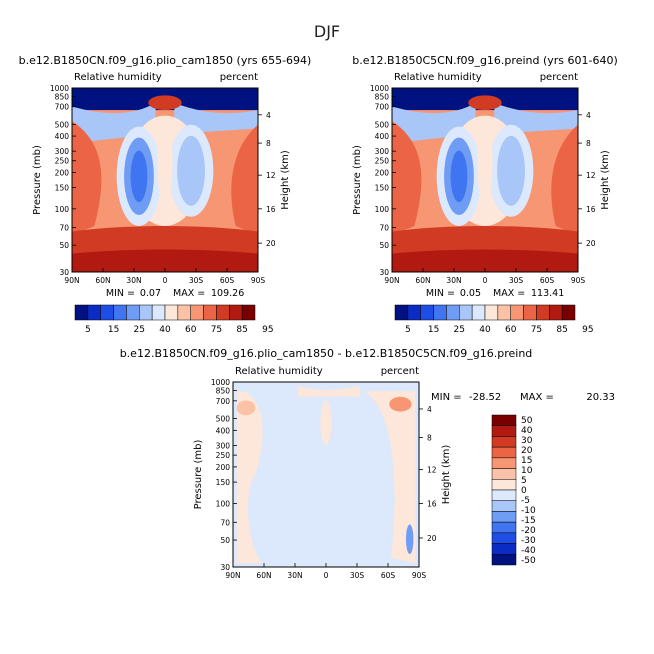 The height and width of the screenshot is (654, 654). I want to click on colorbar-label: 60, so click(511, 330).